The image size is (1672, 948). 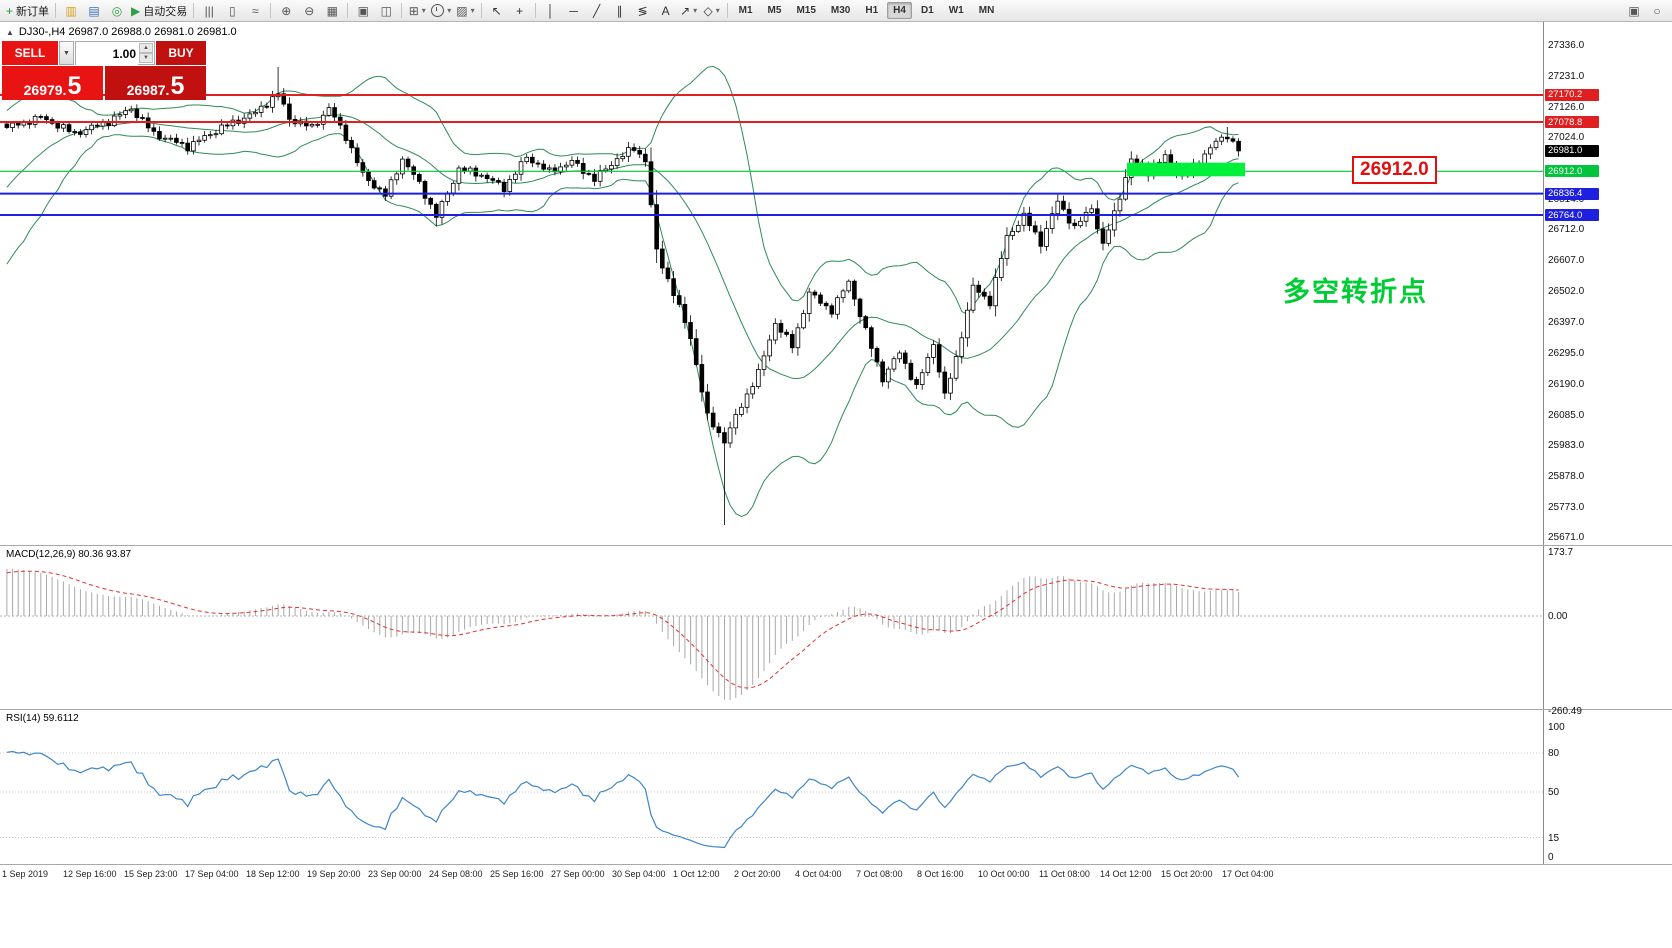 I want to click on trendline-icon: ╱, so click(x=597, y=10).